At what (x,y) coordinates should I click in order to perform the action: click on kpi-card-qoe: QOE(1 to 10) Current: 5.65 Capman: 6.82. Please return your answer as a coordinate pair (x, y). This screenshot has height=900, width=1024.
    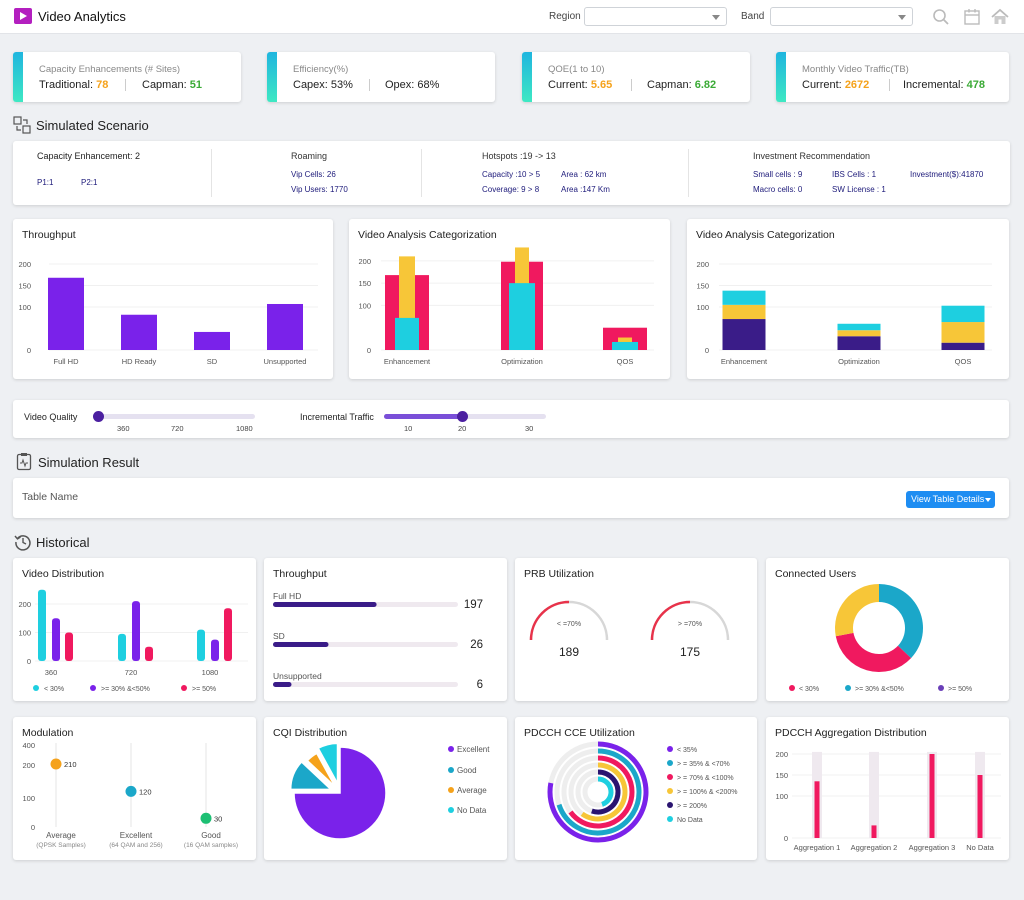
    Looking at the image, I should click on (636, 77).